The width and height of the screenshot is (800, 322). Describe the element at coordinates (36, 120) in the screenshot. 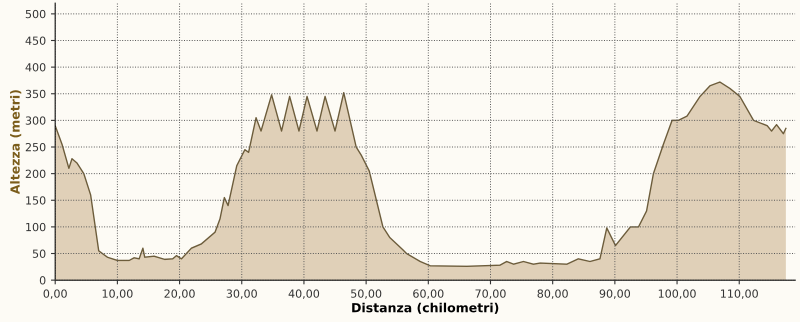

I see `y-tick-label: 300` at that location.